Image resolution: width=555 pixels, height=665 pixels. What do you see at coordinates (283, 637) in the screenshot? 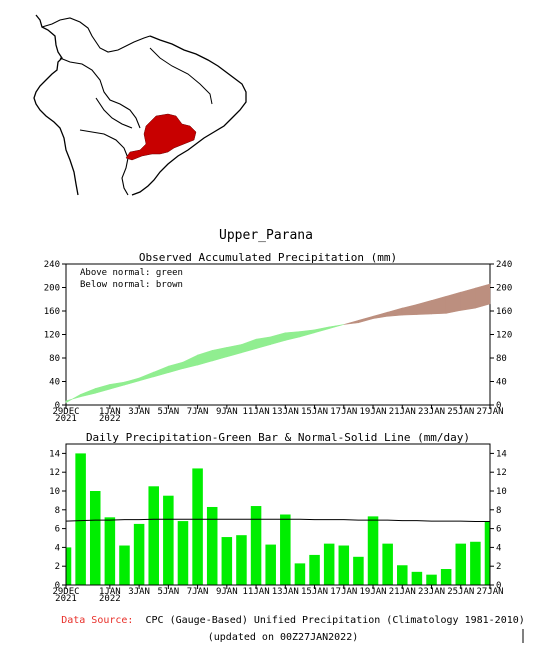
I see `updated-text: (updated on 00Z27JAN2022)` at bounding box center [283, 637].